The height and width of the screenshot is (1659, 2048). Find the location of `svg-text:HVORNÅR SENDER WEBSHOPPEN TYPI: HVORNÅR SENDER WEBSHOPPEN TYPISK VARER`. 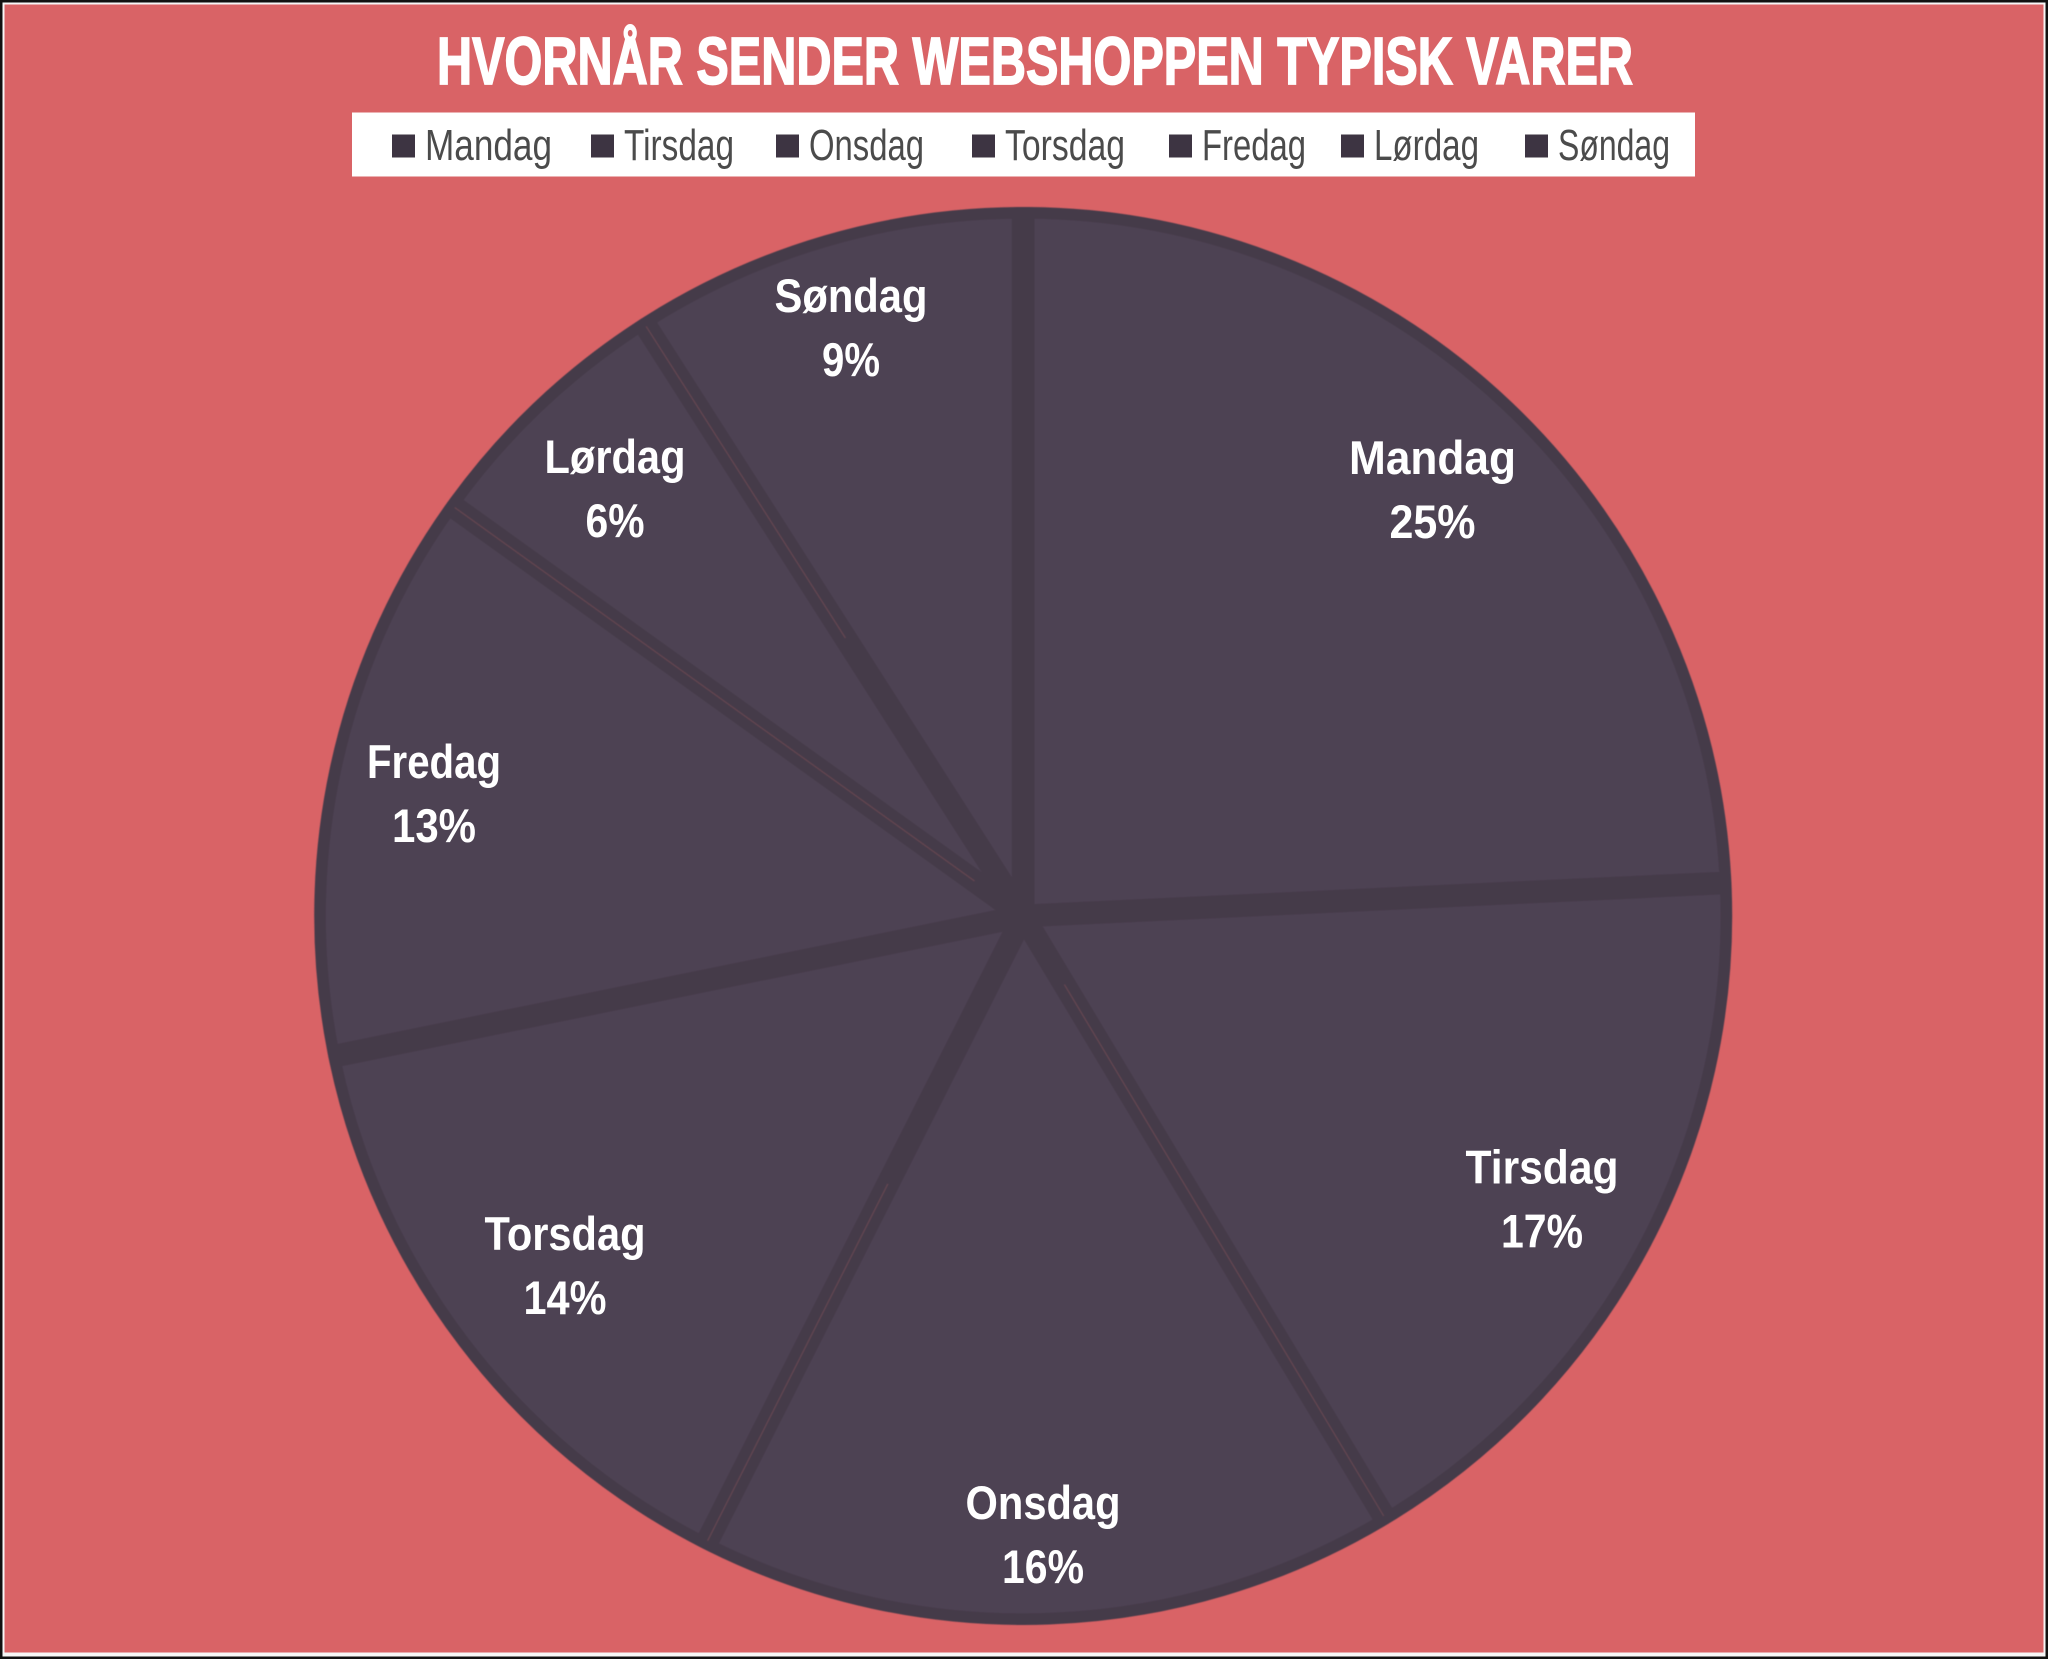

svg-text:HVORNÅR SENDER WEBSHOPPEN TYPI: HVORNÅR SENDER WEBSHOPPEN TYPISK VARER is located at coordinates (1035, 61).